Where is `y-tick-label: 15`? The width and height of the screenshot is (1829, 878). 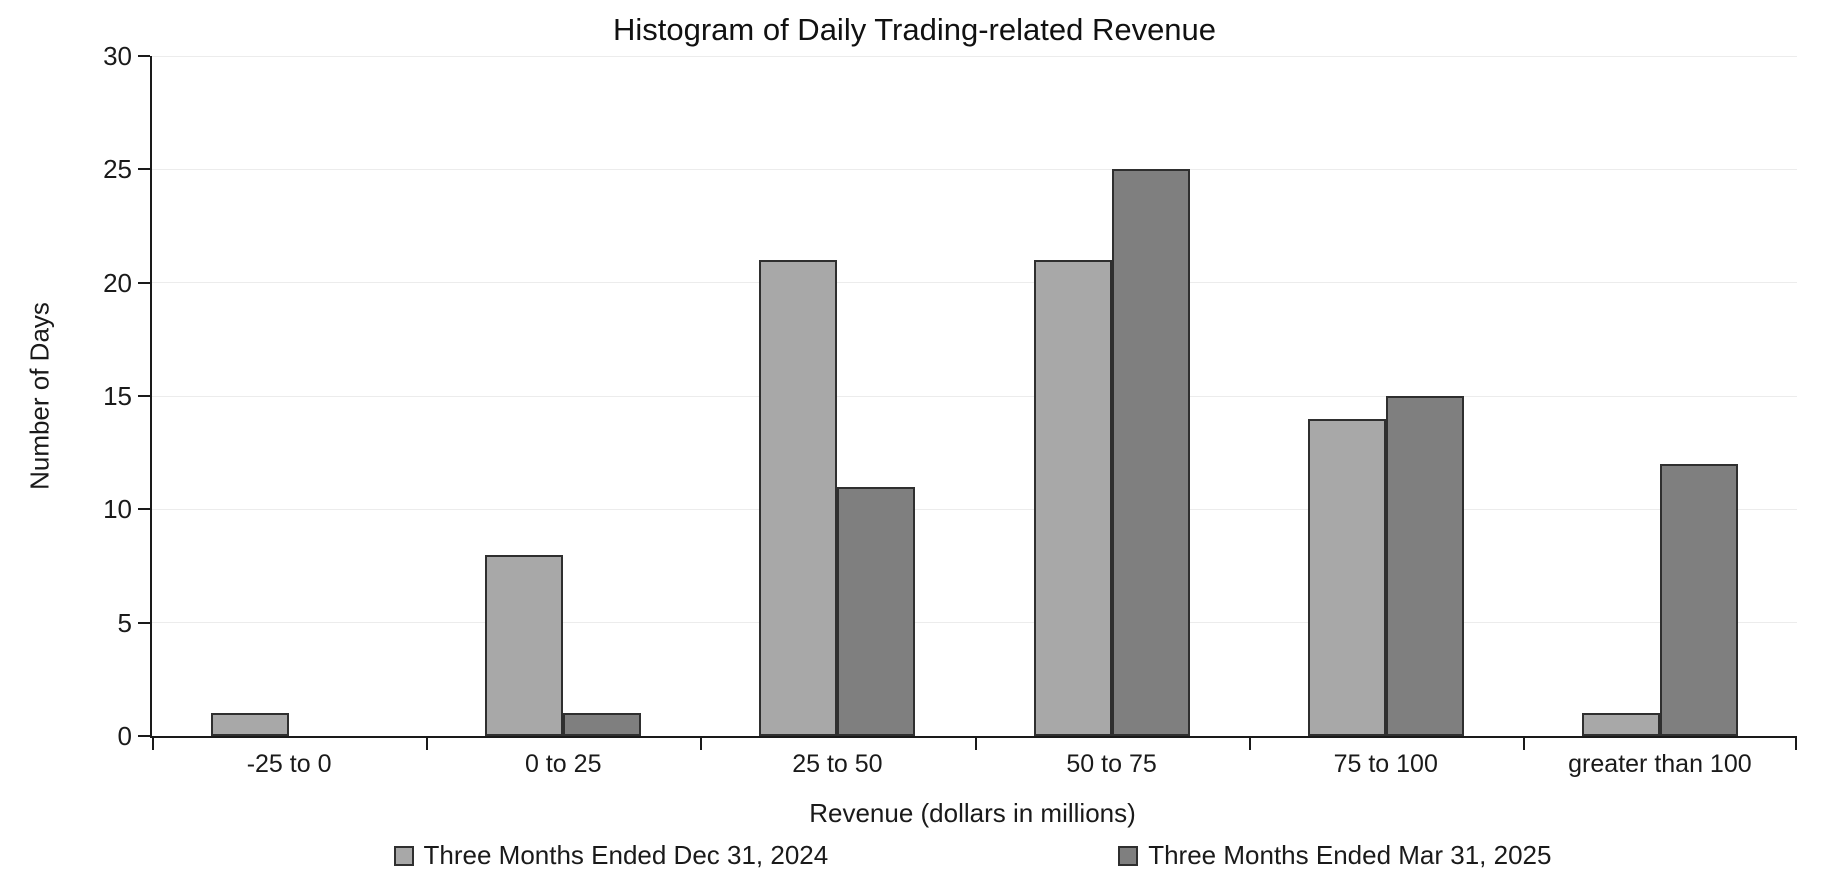 y-tick-label: 15 is located at coordinates (117, 396).